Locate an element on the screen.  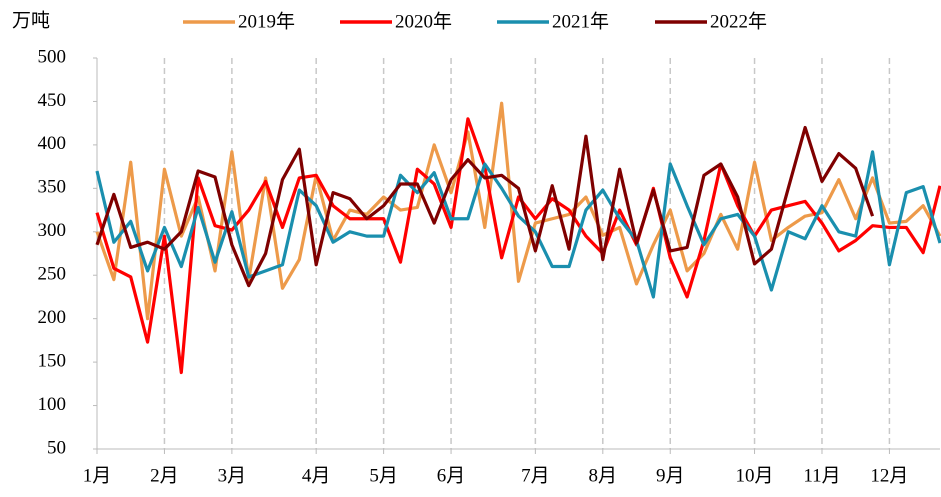
y-tick-label: 150 is located at coordinates (52, 360).